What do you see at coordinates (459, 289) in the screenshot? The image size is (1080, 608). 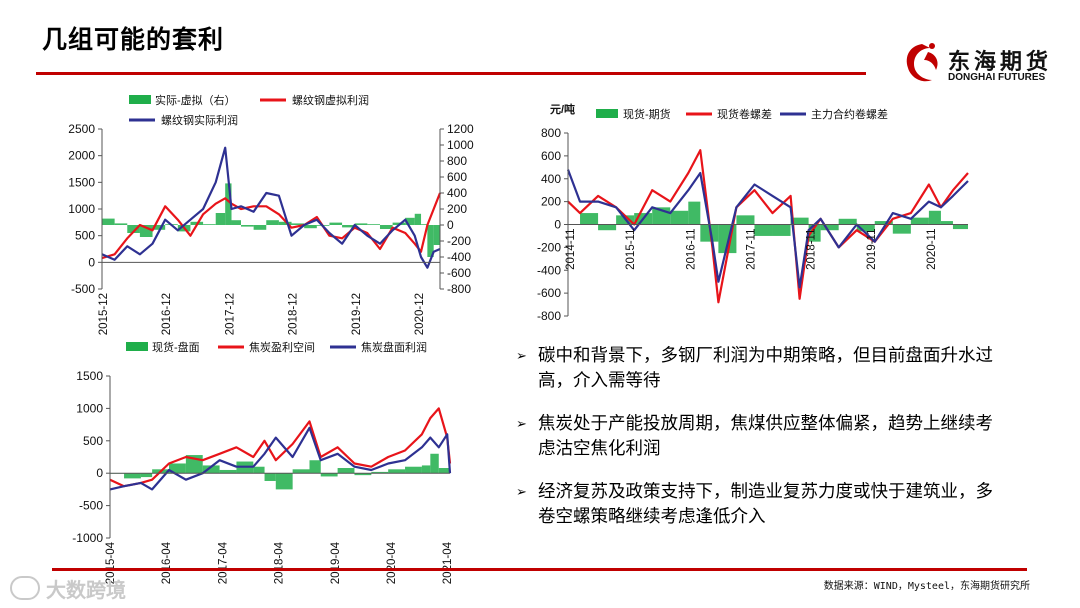 I see `y2-tick-label: -800` at bounding box center [459, 289].